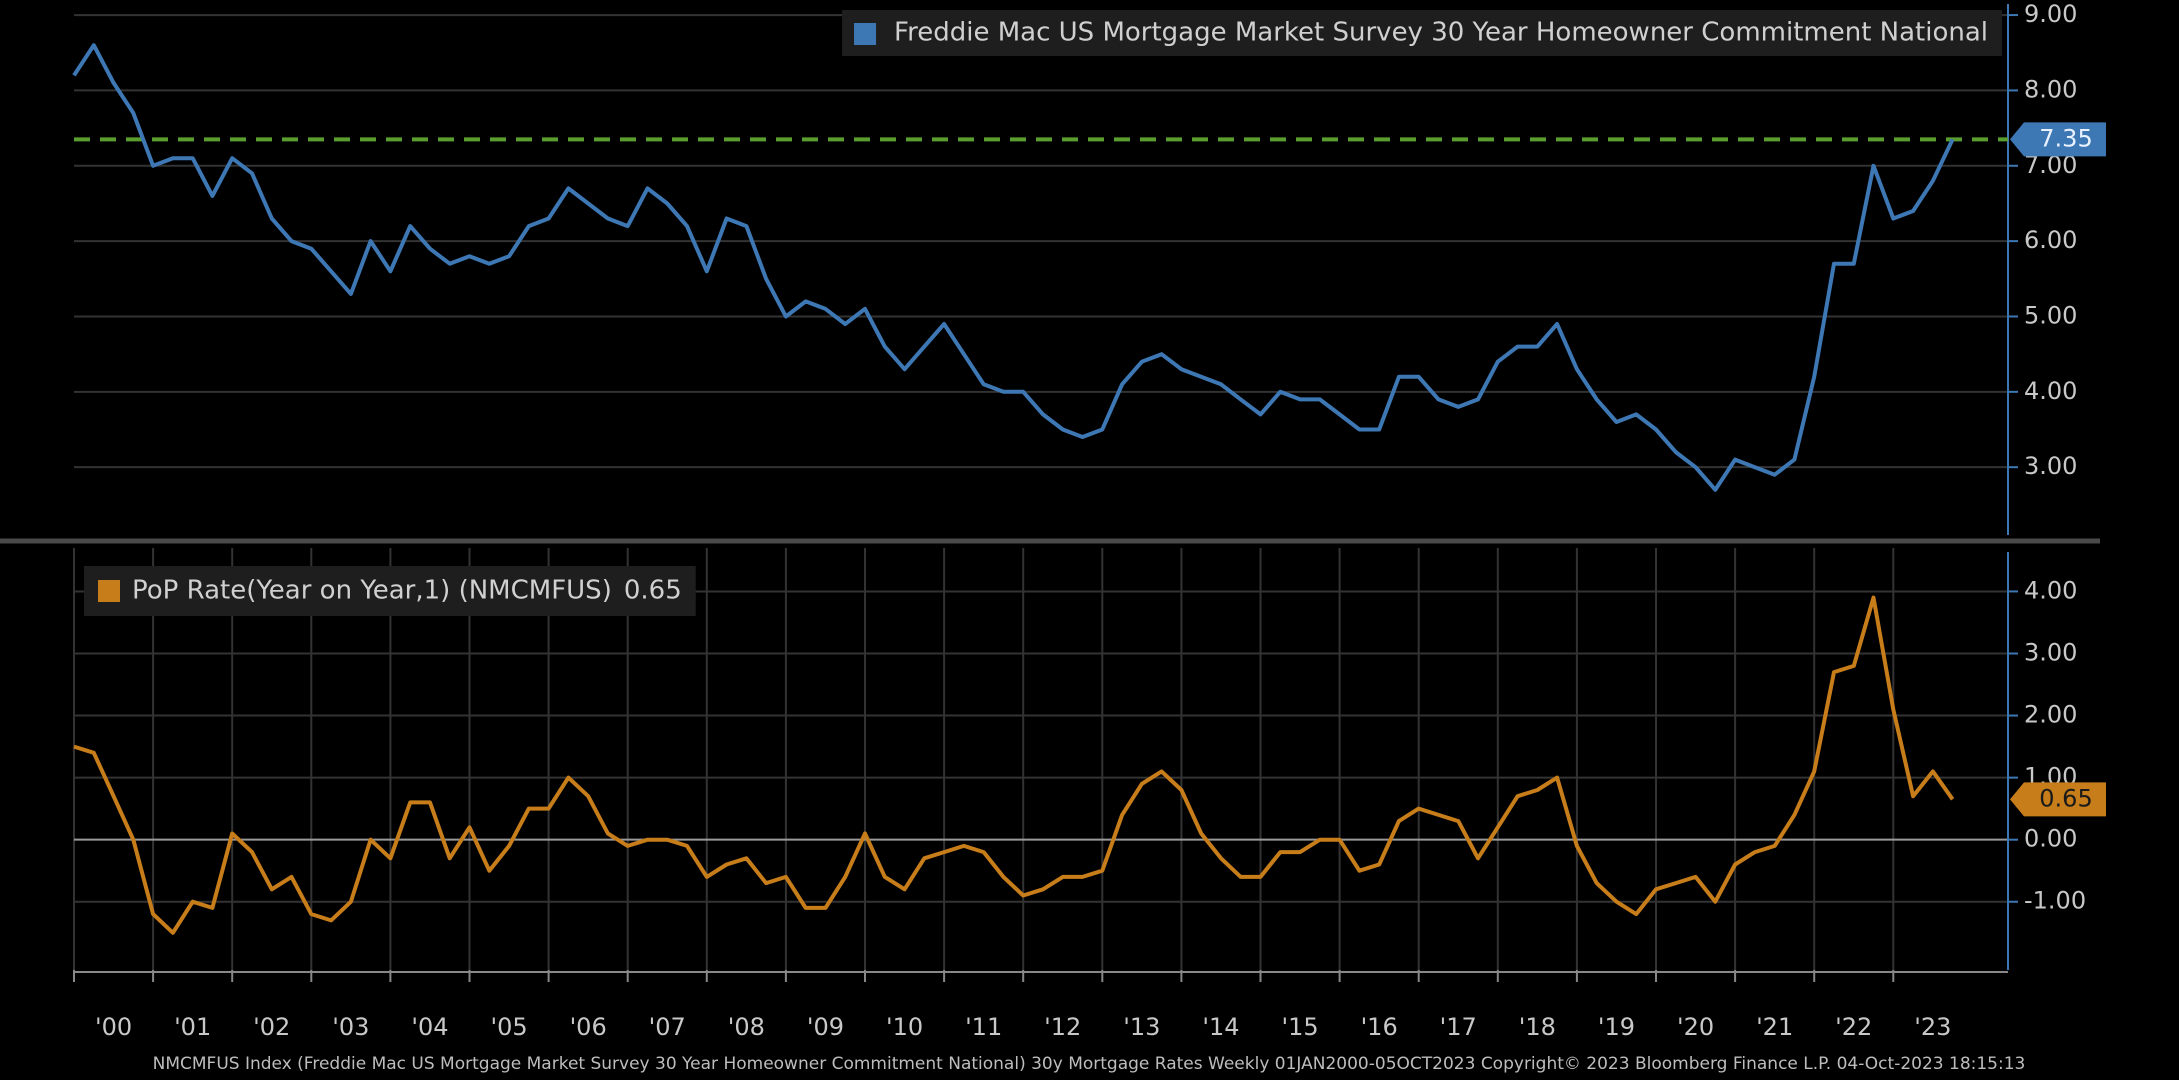 This screenshot has width=2179, height=1080. What do you see at coordinates (1299, 1027) in the screenshot?
I see `x-tick-label: '15` at bounding box center [1299, 1027].